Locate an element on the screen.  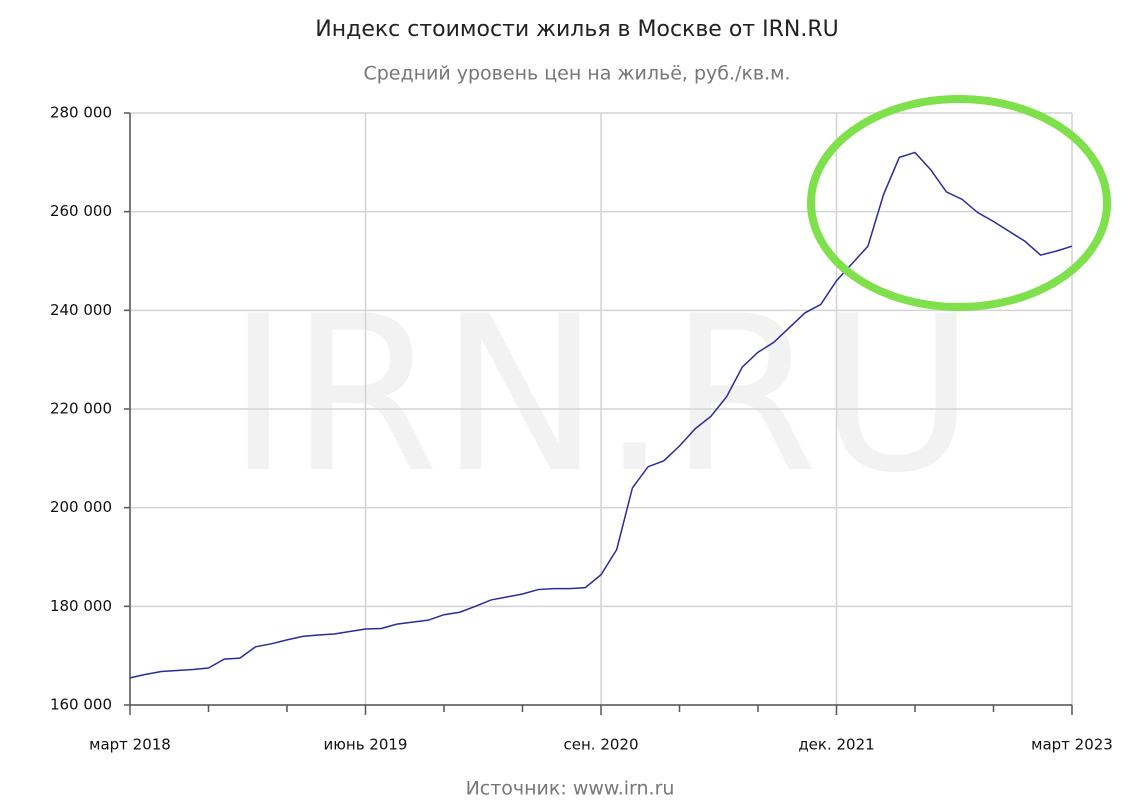
x-tick-label: март 2023 is located at coordinates (1072, 745).